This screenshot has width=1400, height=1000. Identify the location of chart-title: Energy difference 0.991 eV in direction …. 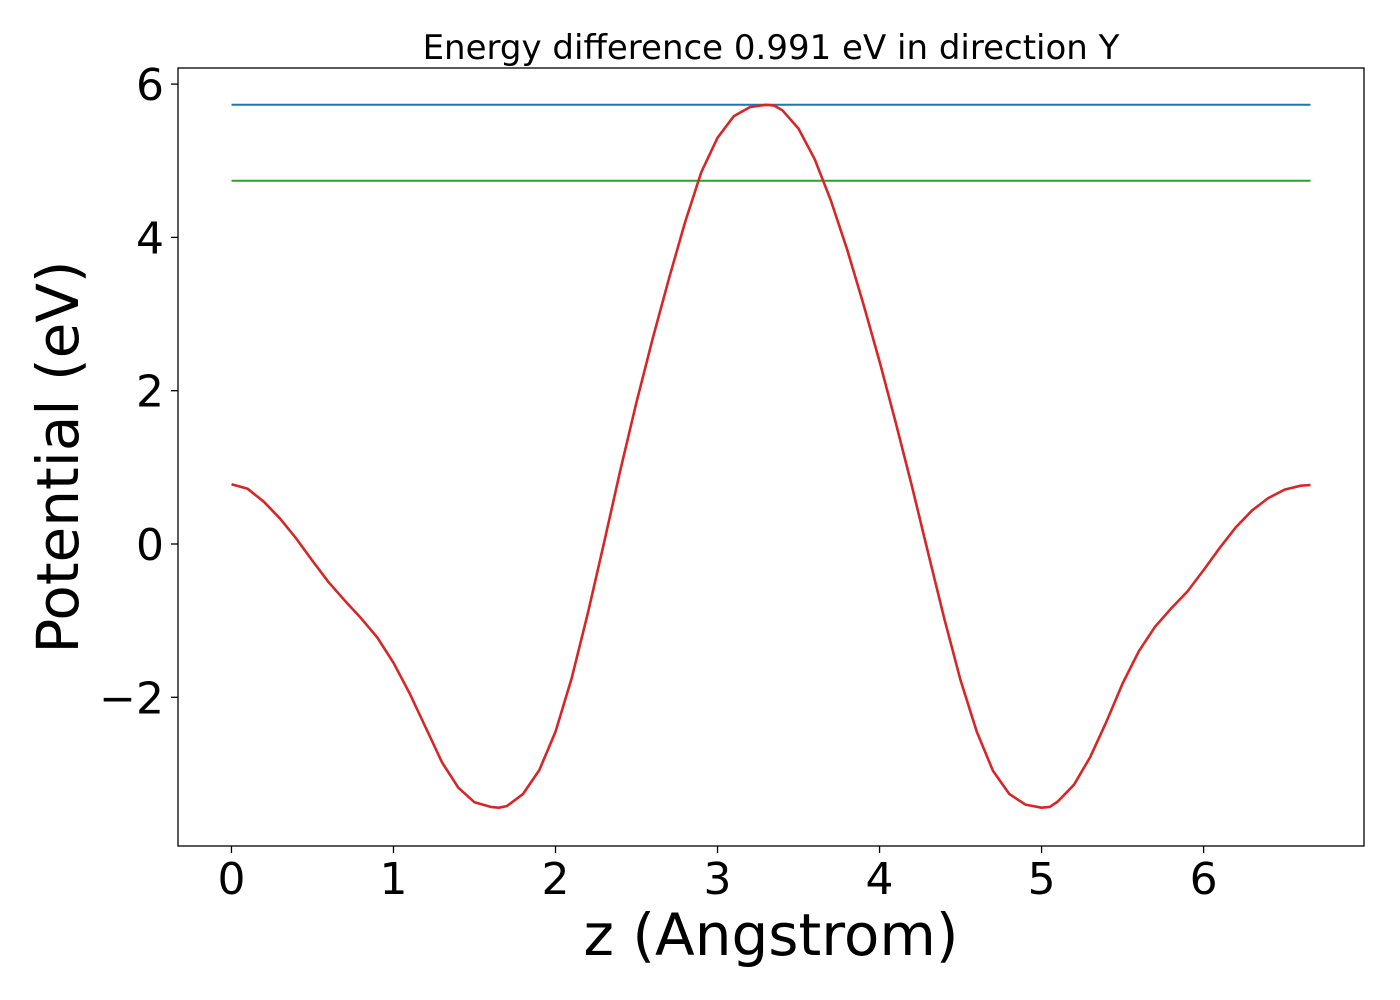
(771, 48).